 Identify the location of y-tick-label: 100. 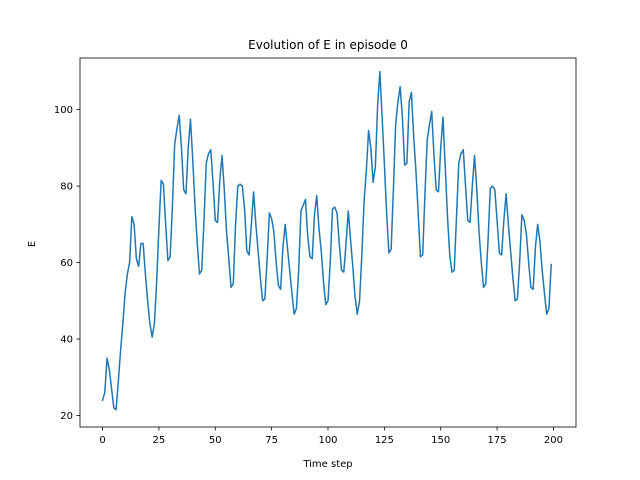
(63, 110).